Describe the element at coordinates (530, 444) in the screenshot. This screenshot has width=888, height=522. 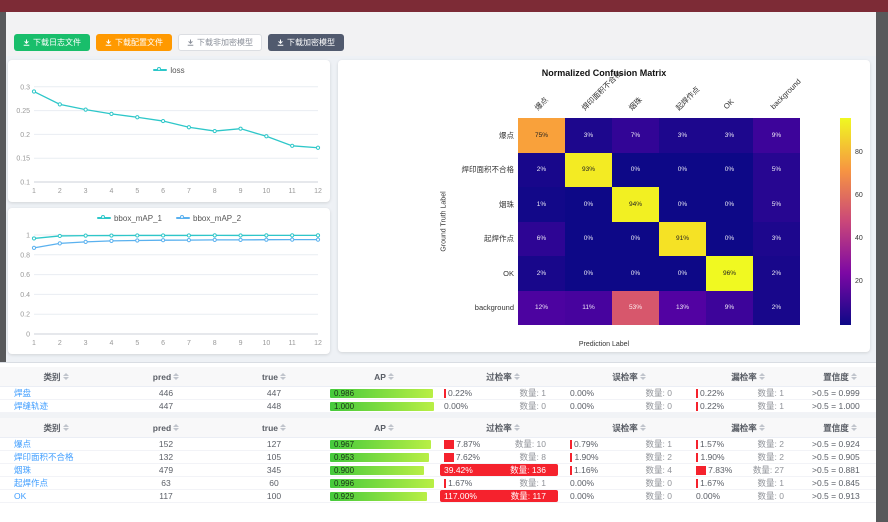
I see `rate-count: 数量: 10` at that location.